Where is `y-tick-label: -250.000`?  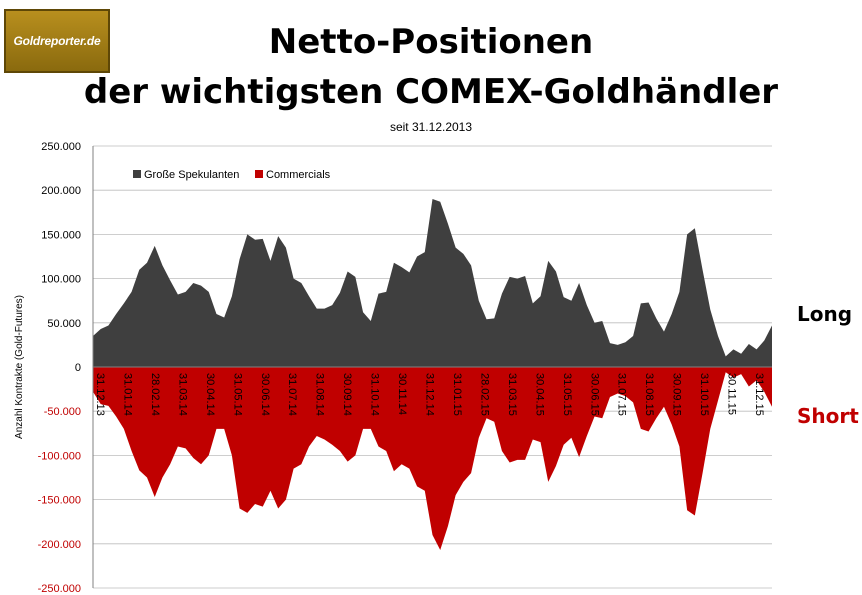 y-tick-label: -250.000 is located at coordinates (59, 589).